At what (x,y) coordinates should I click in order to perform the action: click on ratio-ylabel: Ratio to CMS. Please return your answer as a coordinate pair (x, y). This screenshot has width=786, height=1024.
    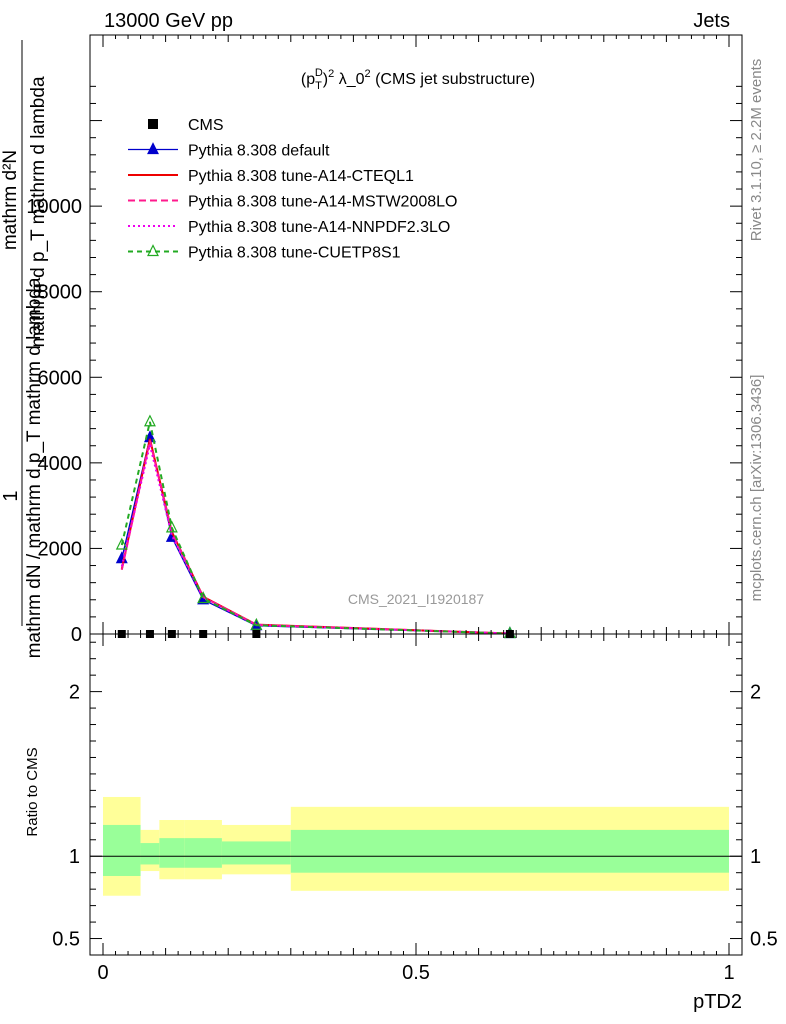
    Looking at the image, I should click on (32, 791).